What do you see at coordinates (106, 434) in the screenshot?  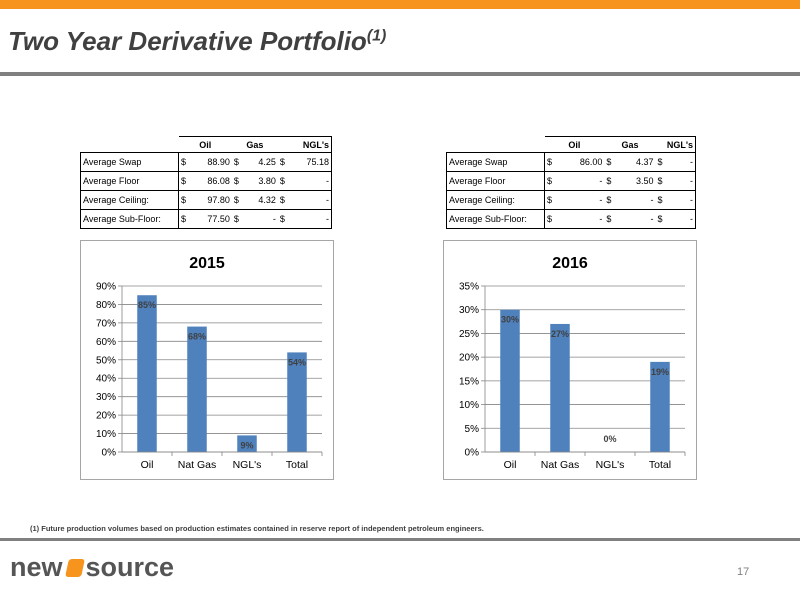 I see `y-tick-label: 10%` at bounding box center [106, 434].